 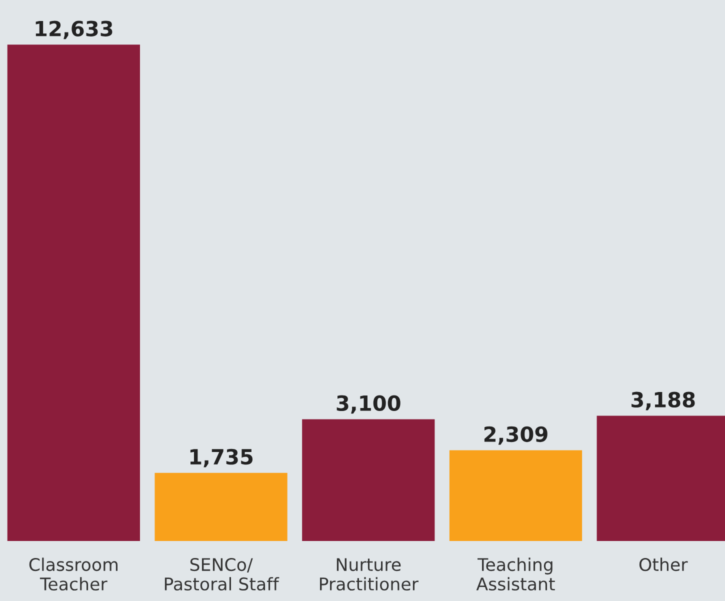 What do you see at coordinates (221, 458) in the screenshot?
I see `data-label: 1,735` at bounding box center [221, 458].